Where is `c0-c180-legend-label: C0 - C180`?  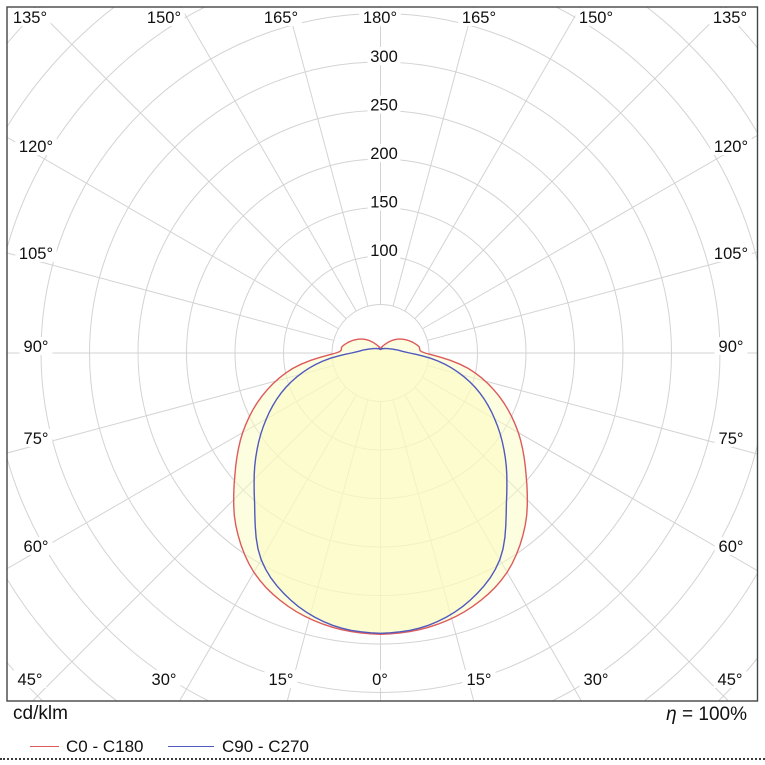
c0-c180-legend-label: C0 - C180 is located at coordinates (105, 746).